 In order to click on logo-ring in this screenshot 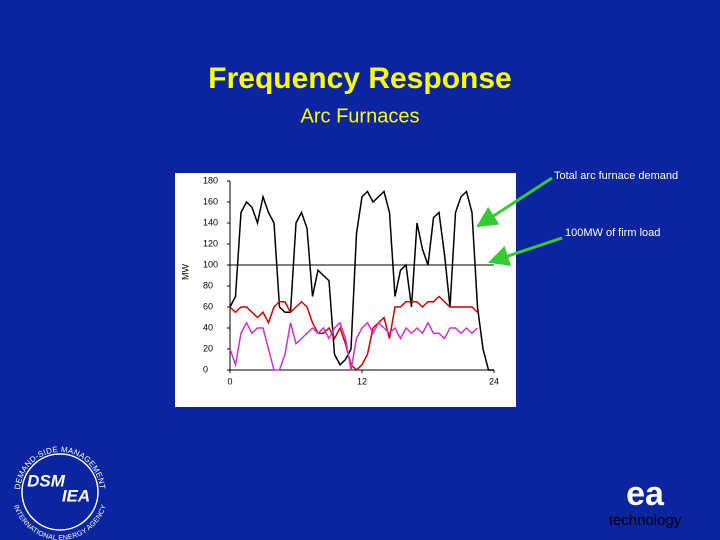, I will do `click(60, 492)`.